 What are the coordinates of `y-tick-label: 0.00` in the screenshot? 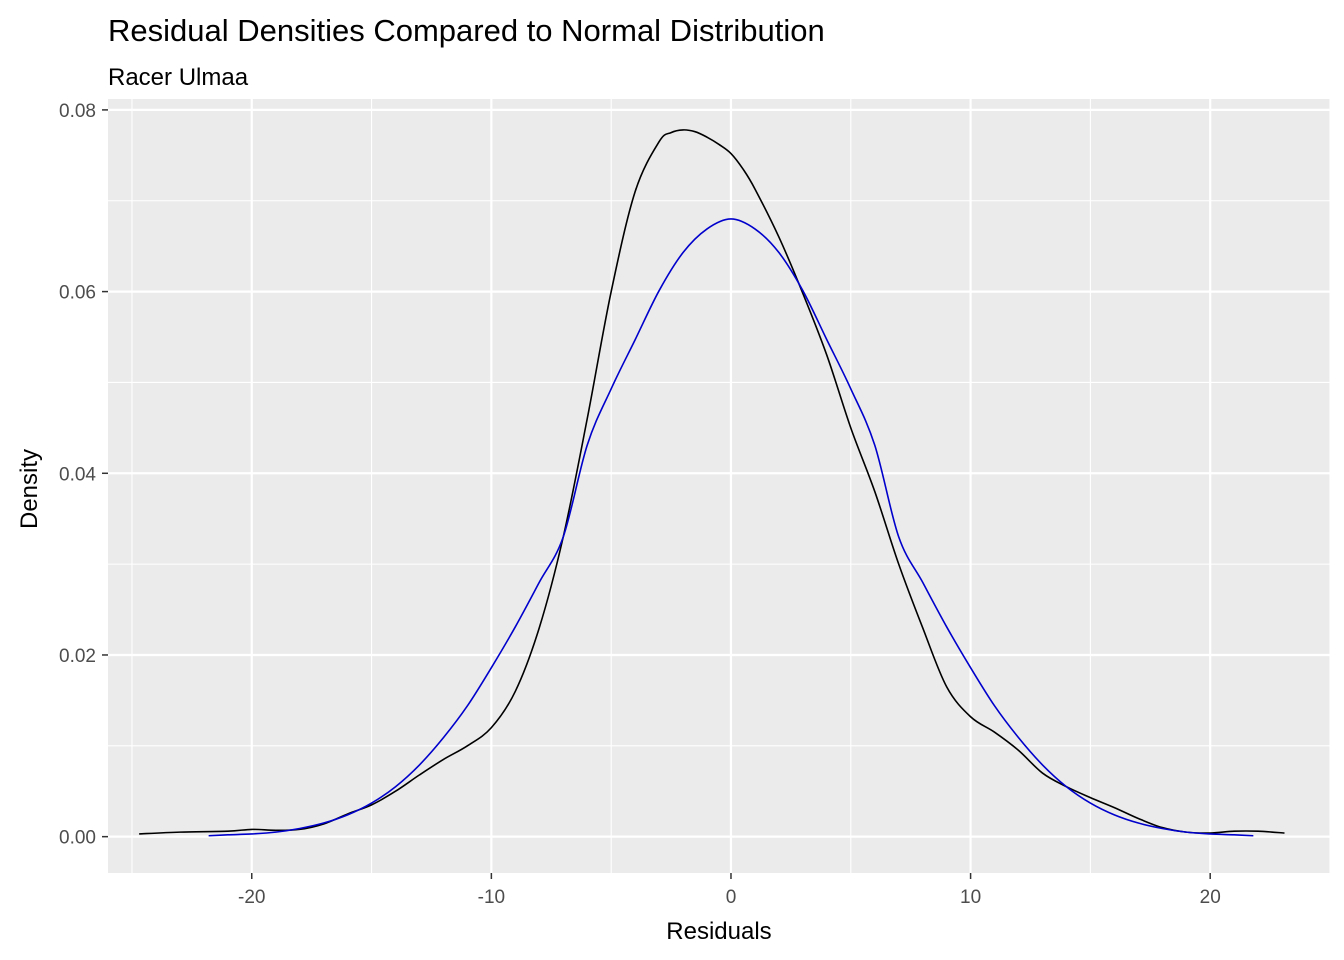 It's located at (77, 838).